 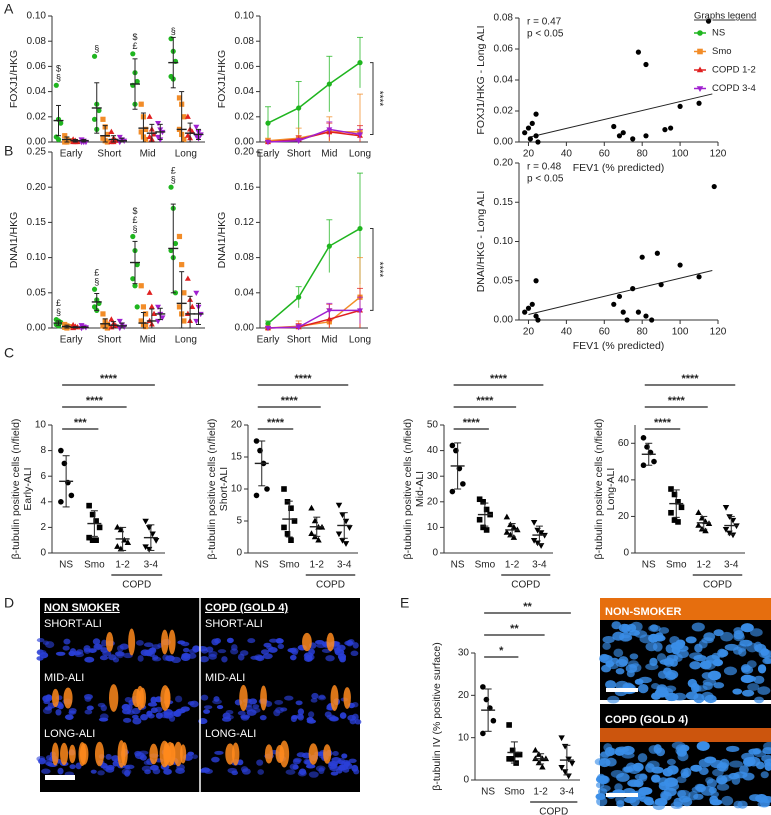 What do you see at coordinates (95, 401) in the screenshot?
I see `significance-label: ****` at bounding box center [95, 401].